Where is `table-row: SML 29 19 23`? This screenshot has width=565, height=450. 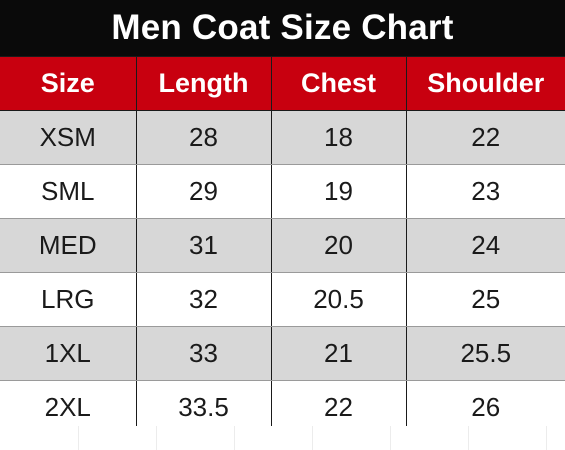
table-row: SML 29 19 23 is located at coordinates (282, 191).